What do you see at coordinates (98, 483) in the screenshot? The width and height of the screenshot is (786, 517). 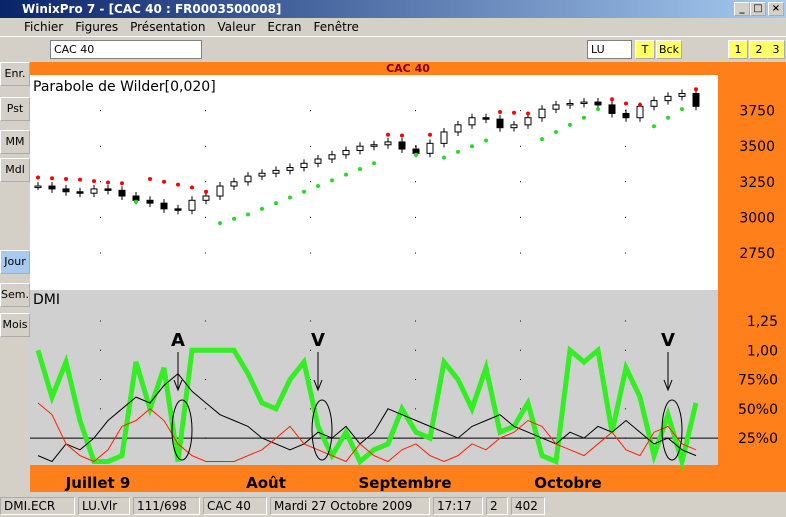 I see `x-axis-label: Juillet 9` at bounding box center [98, 483].